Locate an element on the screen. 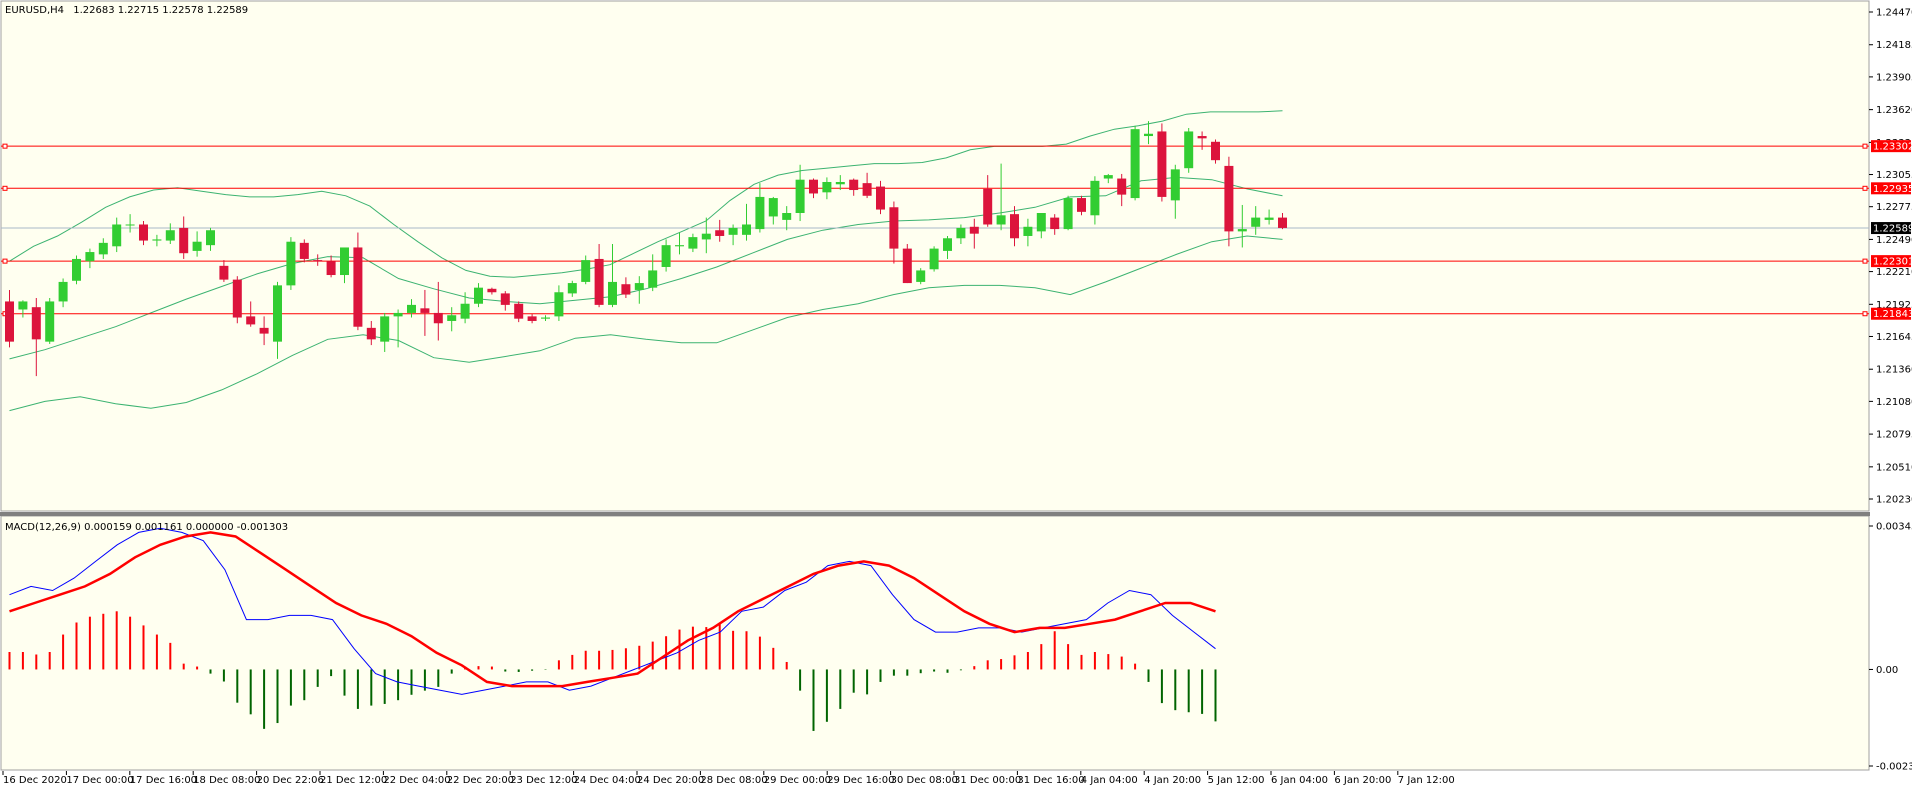 The height and width of the screenshot is (790, 1912). level-price-tag-text: 1.22301 is located at coordinates (1892, 262).